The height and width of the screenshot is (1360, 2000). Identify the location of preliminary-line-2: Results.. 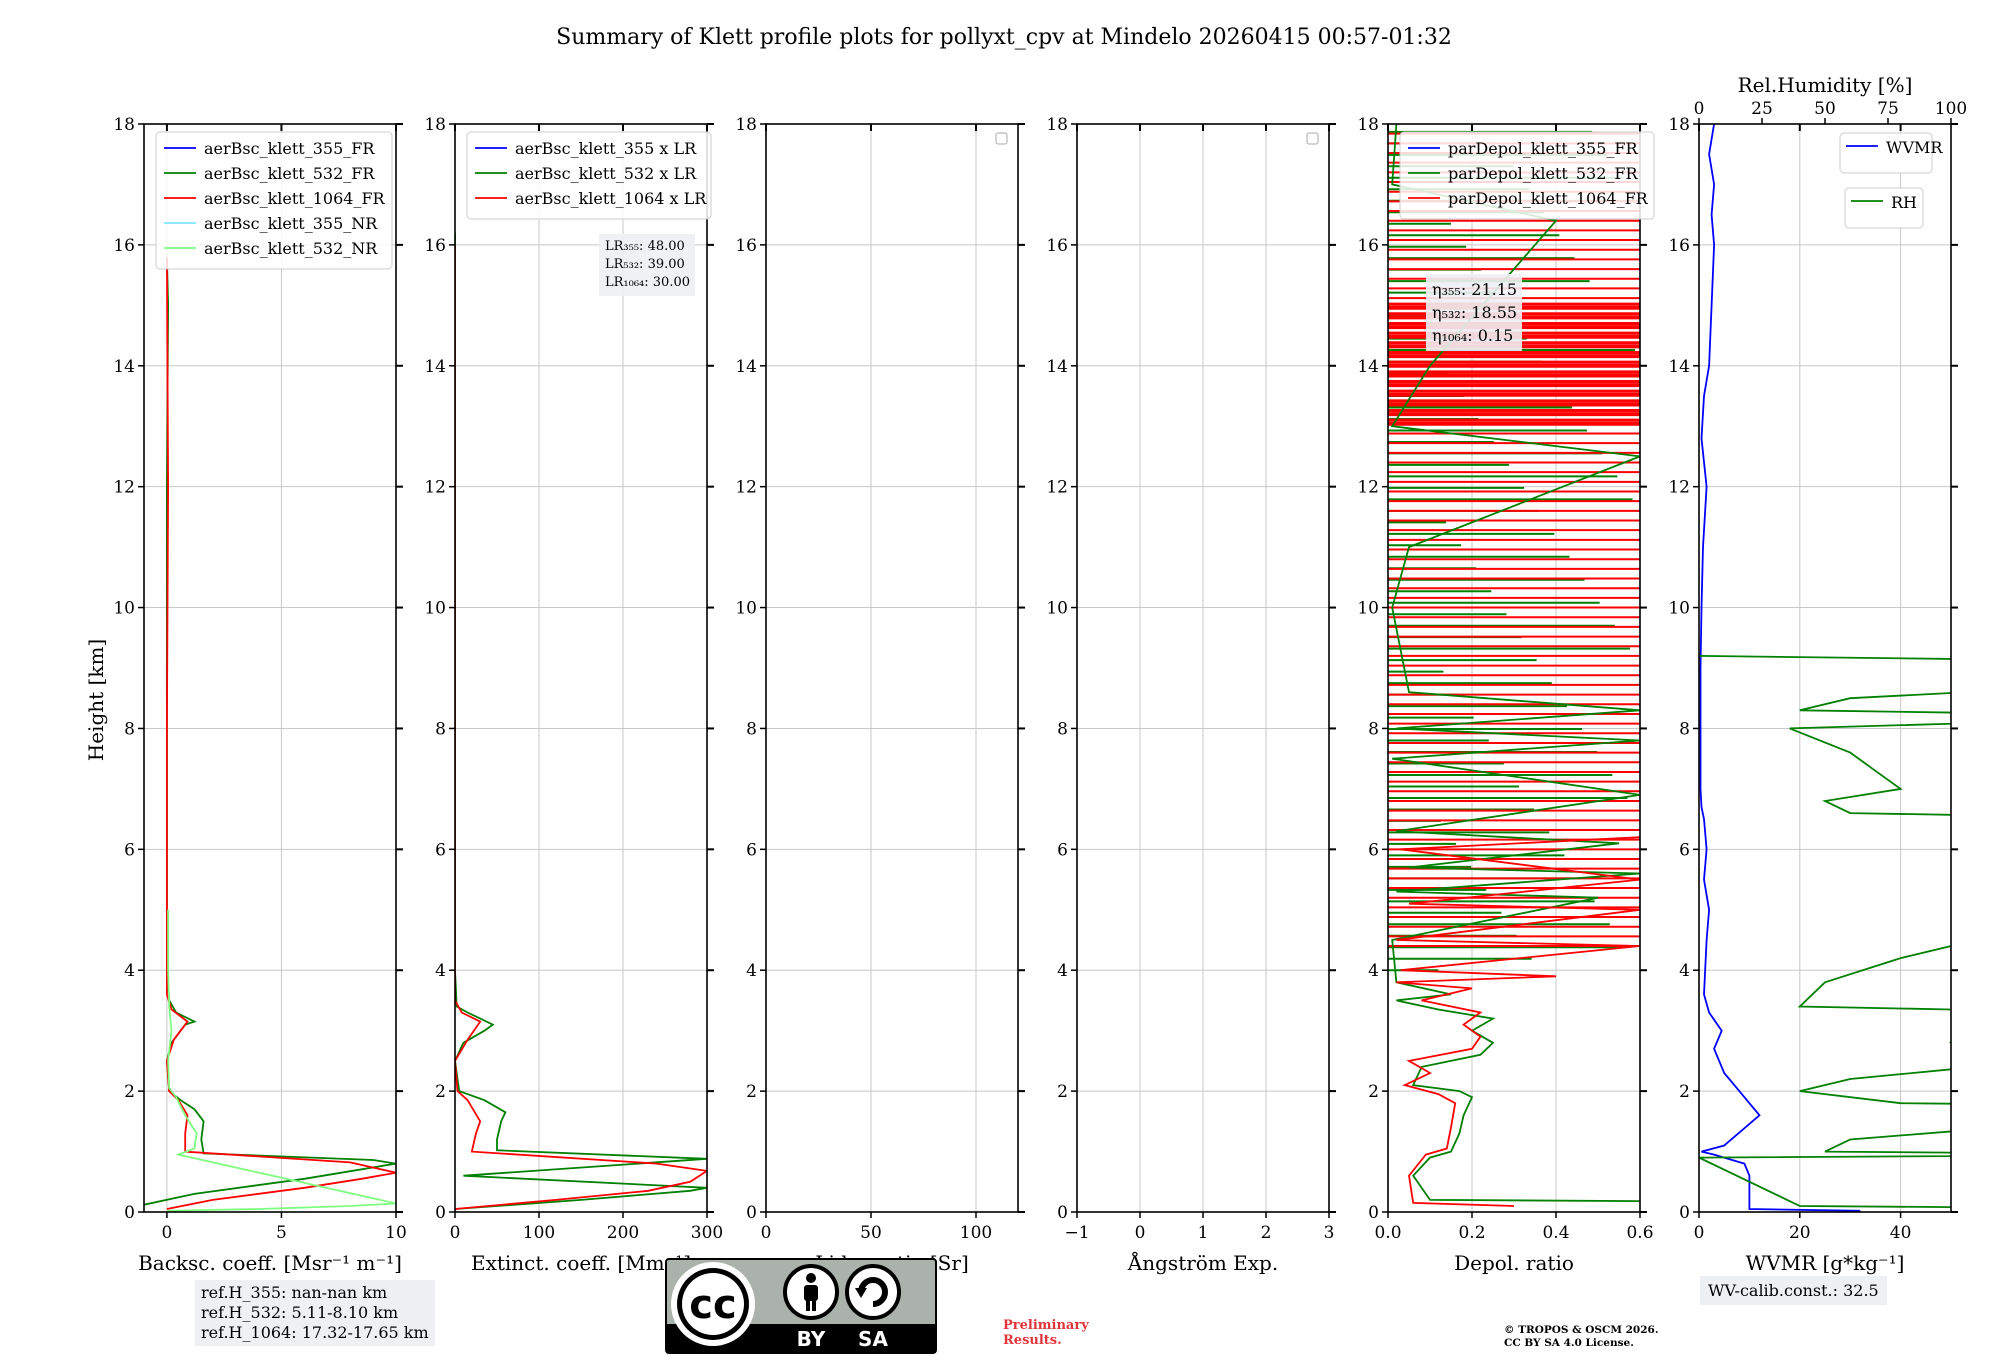
(1032, 1340).